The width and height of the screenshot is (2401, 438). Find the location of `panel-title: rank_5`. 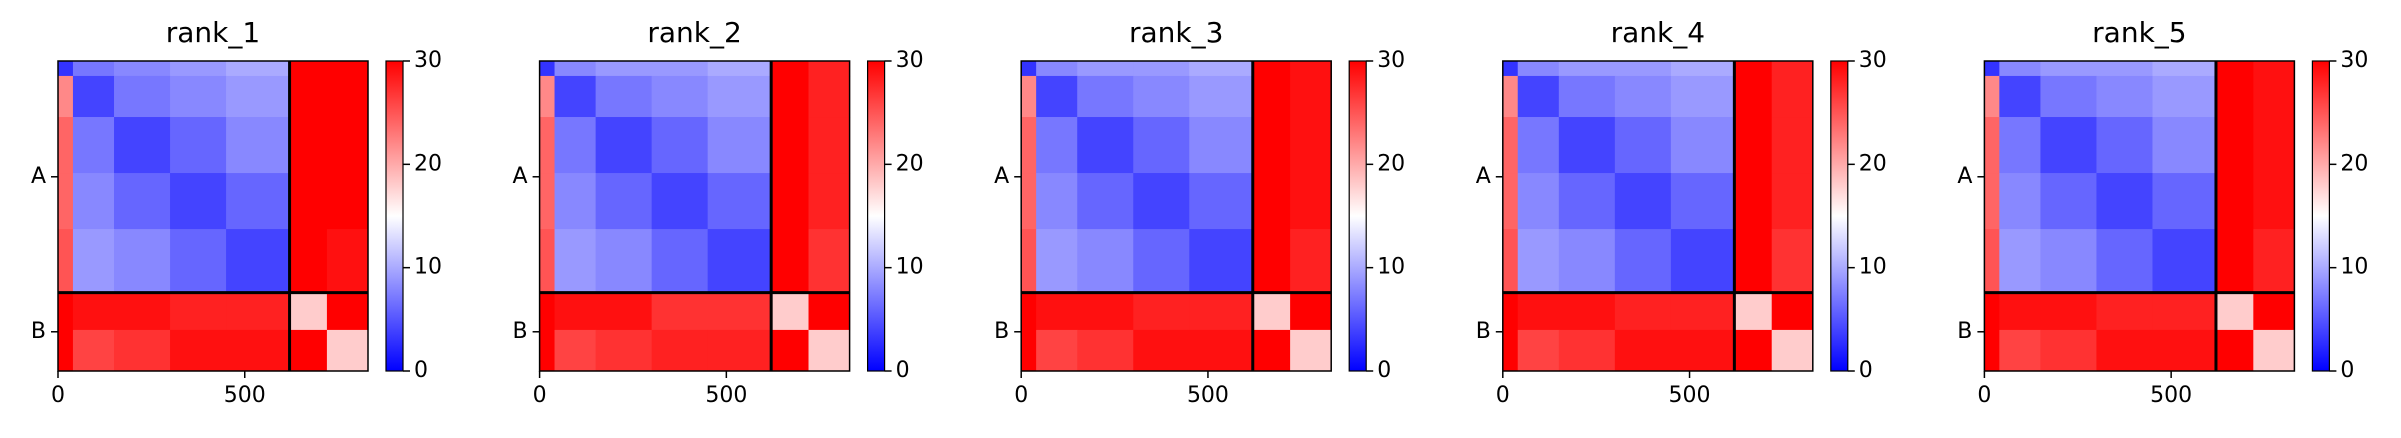

panel-title: rank_5 is located at coordinates (2139, 32).